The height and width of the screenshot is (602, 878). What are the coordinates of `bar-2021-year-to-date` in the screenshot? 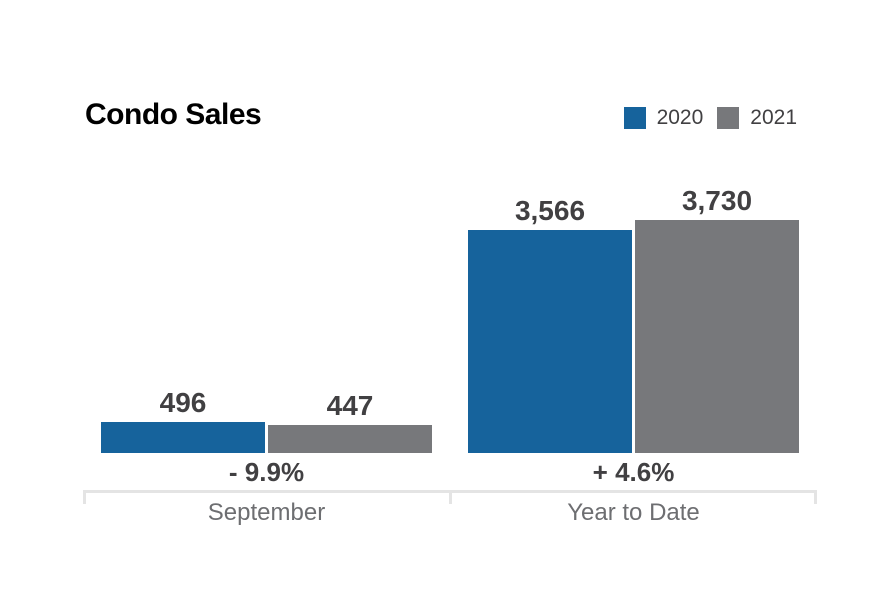 It's located at (717, 336).